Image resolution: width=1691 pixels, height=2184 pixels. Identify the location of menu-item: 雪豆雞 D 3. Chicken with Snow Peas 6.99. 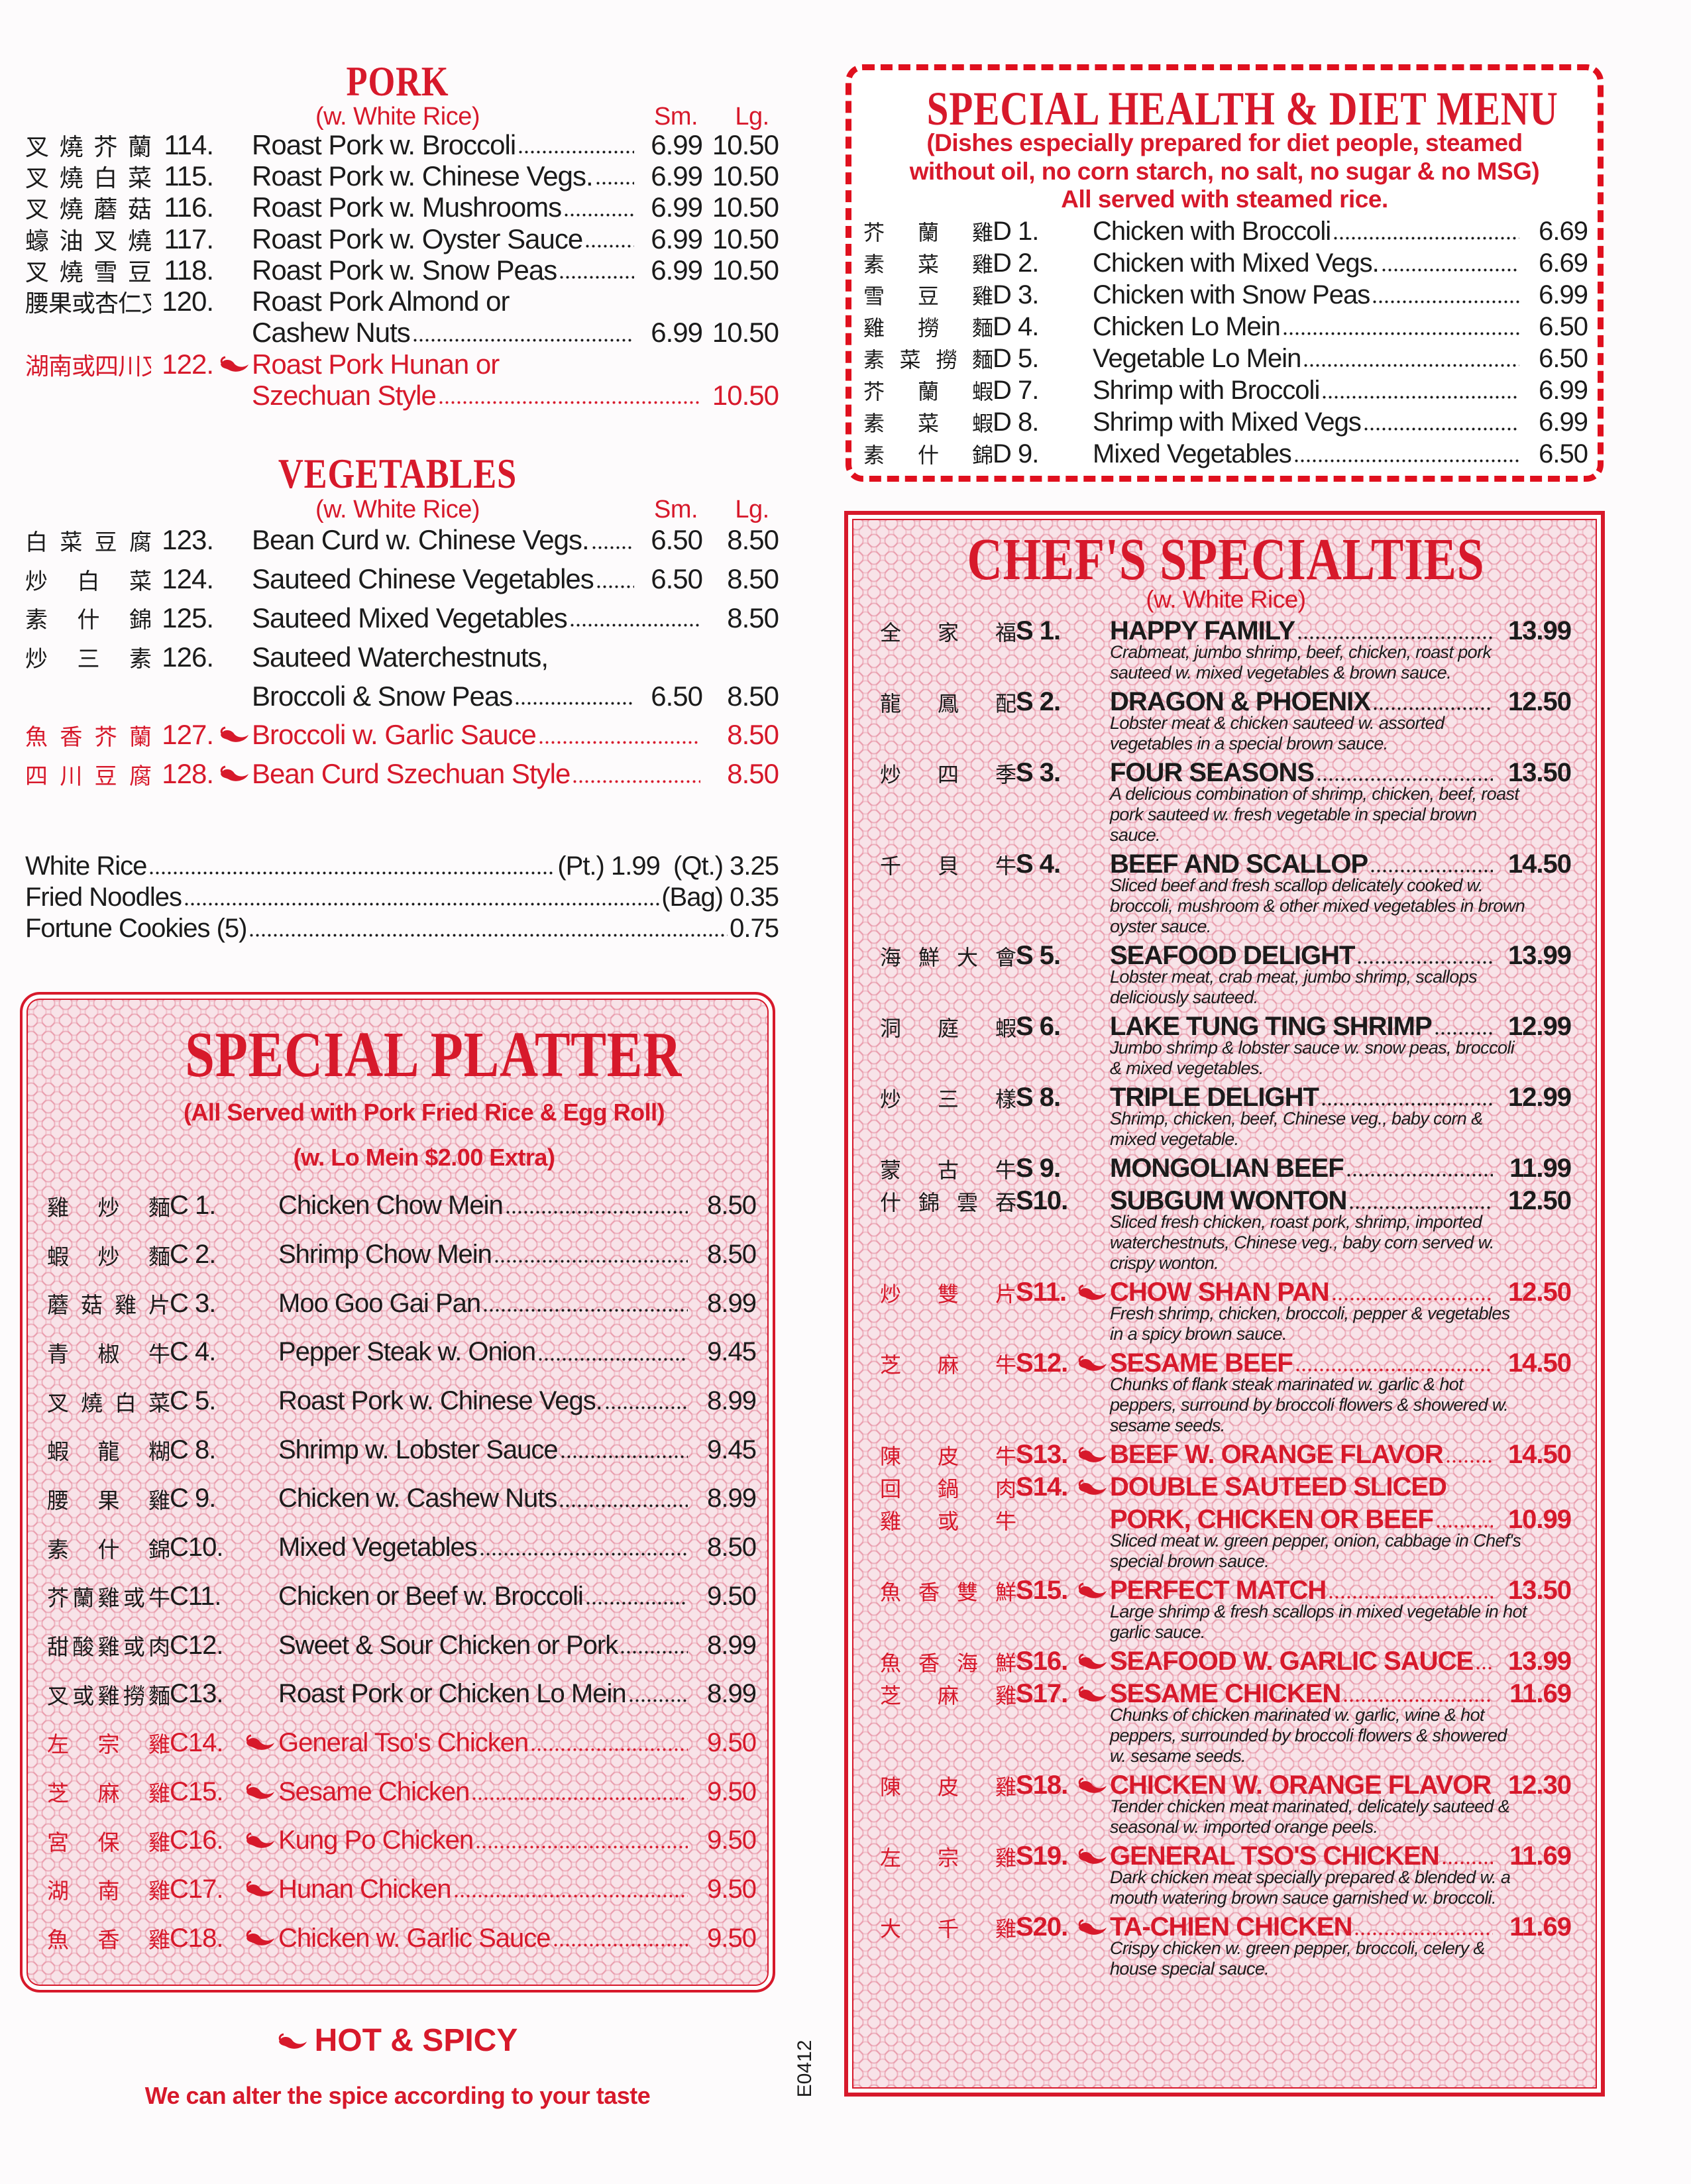
(1225, 295).